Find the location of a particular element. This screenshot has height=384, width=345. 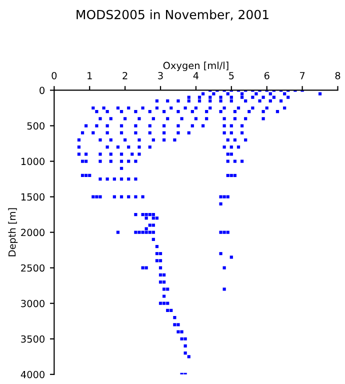

x-tick-label: 3 is located at coordinates (160, 76).